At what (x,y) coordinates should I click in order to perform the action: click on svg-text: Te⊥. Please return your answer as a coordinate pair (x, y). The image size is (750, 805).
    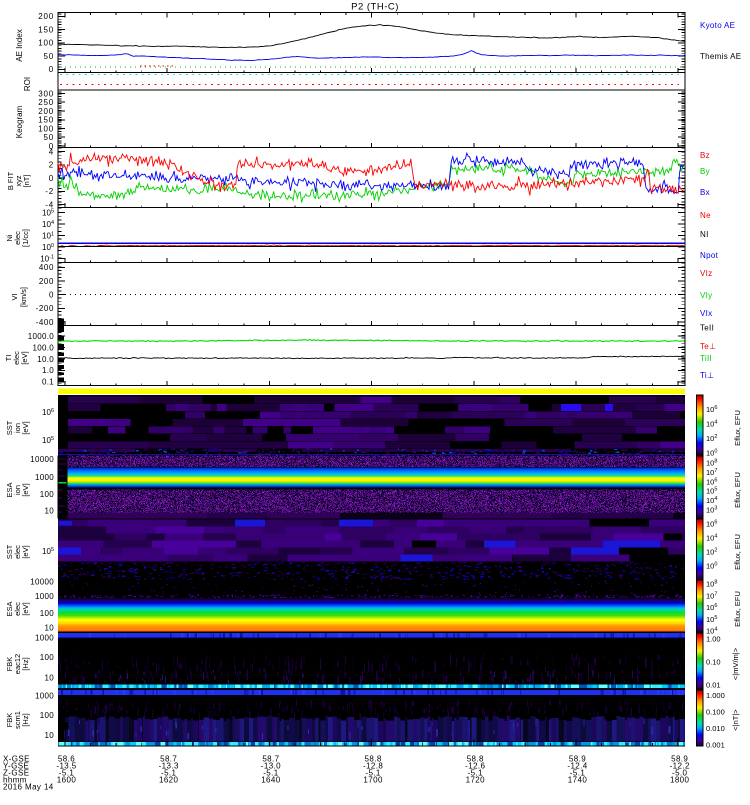
    Looking at the image, I should click on (708, 346).